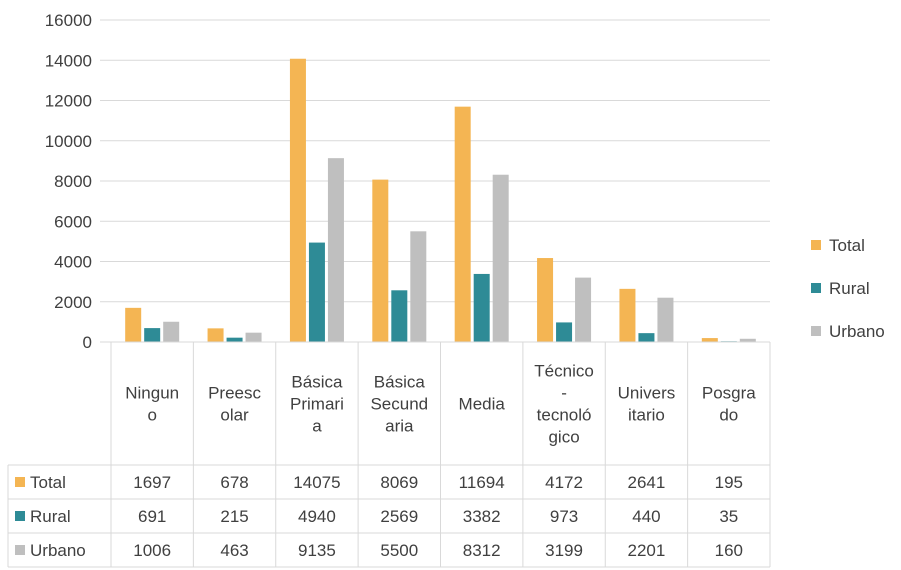  What do you see at coordinates (399, 516) in the screenshot?
I see `table-cell: 2569` at bounding box center [399, 516].